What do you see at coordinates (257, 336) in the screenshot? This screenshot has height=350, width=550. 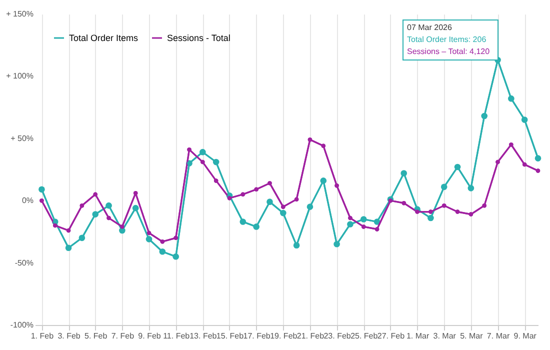 I see `x-tick-label: 17. Feb` at bounding box center [257, 336].